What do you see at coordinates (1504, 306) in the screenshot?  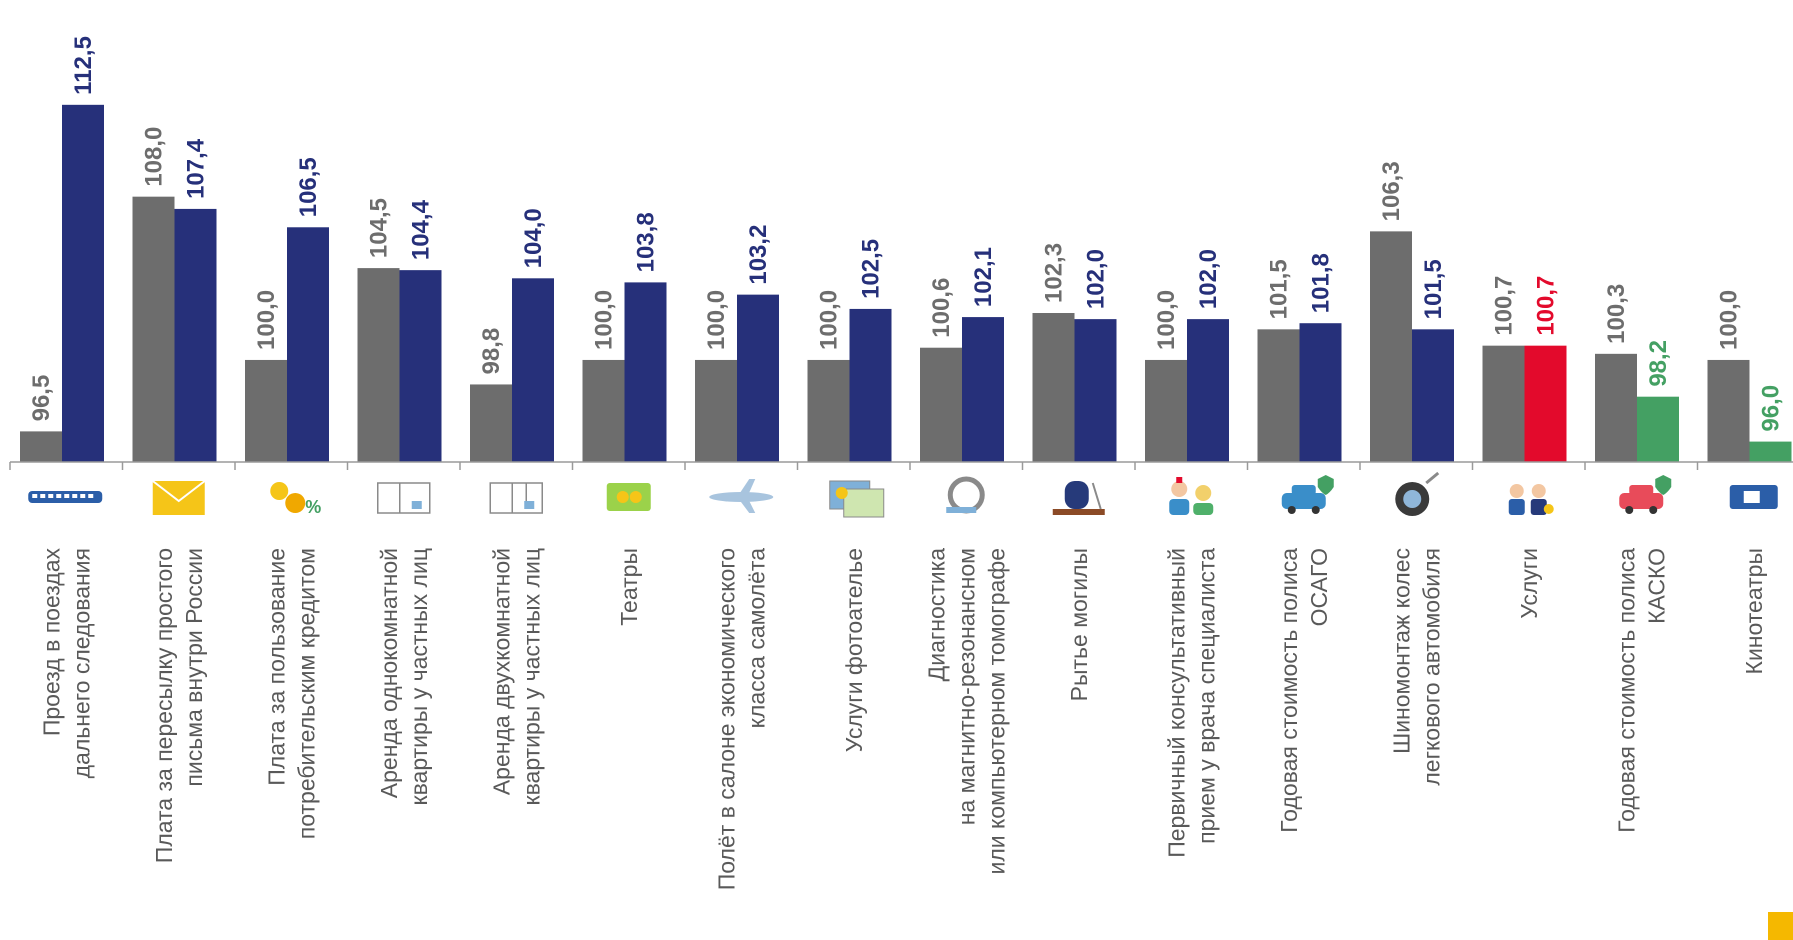 I see `value-label-gray: 100,7` at bounding box center [1504, 306].